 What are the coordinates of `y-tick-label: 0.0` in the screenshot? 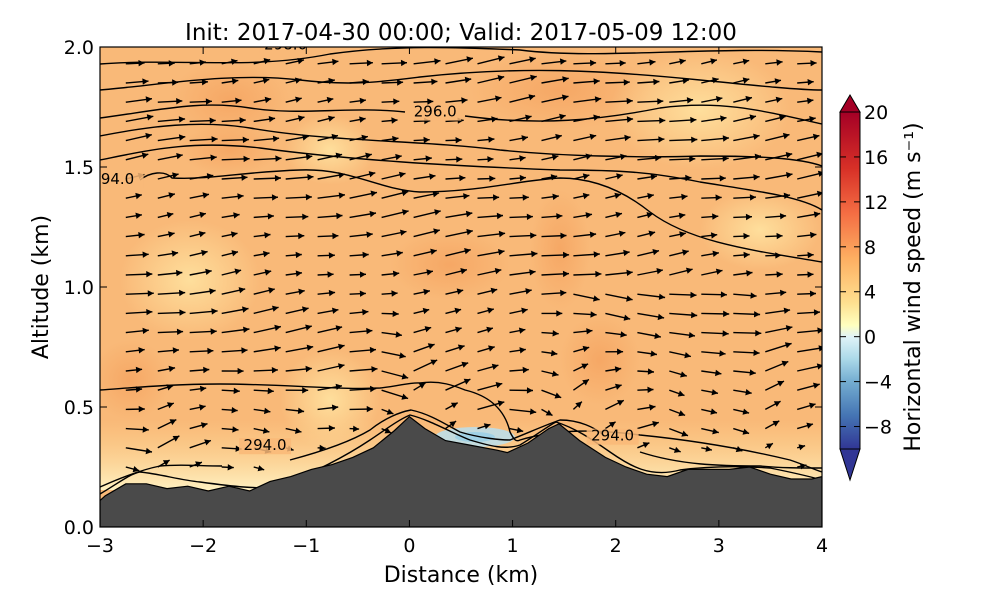 It's located at (79, 528).